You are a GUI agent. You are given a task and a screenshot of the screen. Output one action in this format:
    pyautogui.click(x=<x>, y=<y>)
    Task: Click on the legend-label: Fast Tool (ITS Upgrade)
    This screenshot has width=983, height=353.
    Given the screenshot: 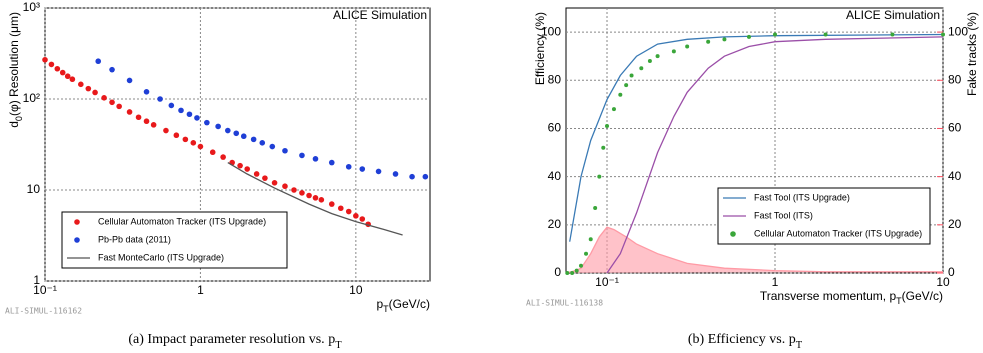 What is the action you would take?
    pyautogui.click(x=802, y=197)
    